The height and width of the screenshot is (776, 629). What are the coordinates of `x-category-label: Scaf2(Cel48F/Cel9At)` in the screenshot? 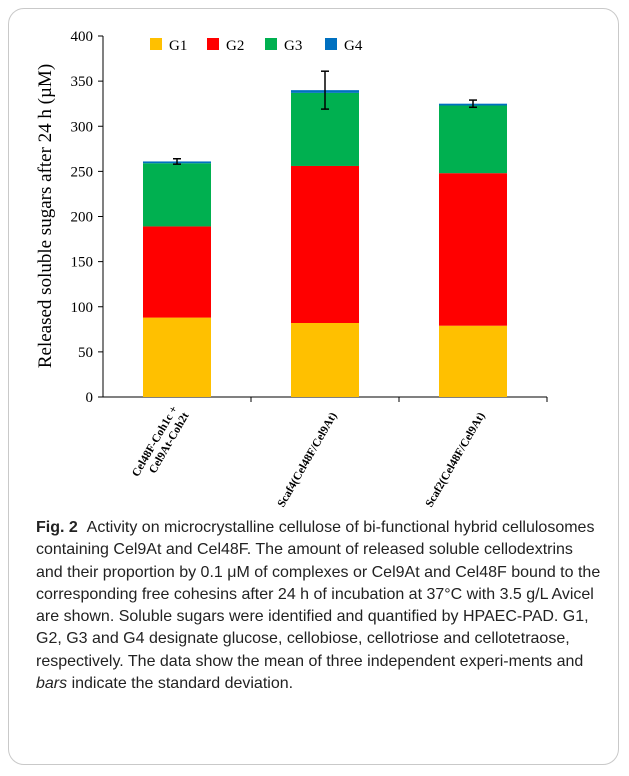 It's located at (456, 459).